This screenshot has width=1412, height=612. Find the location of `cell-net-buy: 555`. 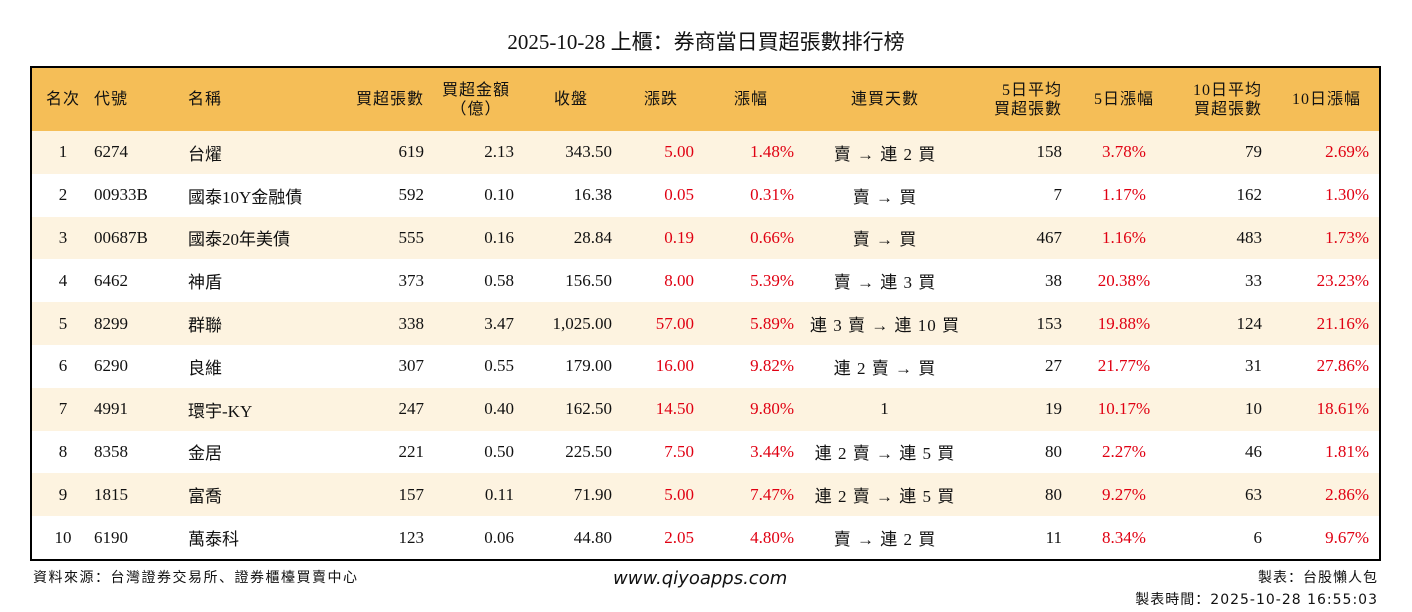

cell-net-buy: 555 is located at coordinates (411, 237).